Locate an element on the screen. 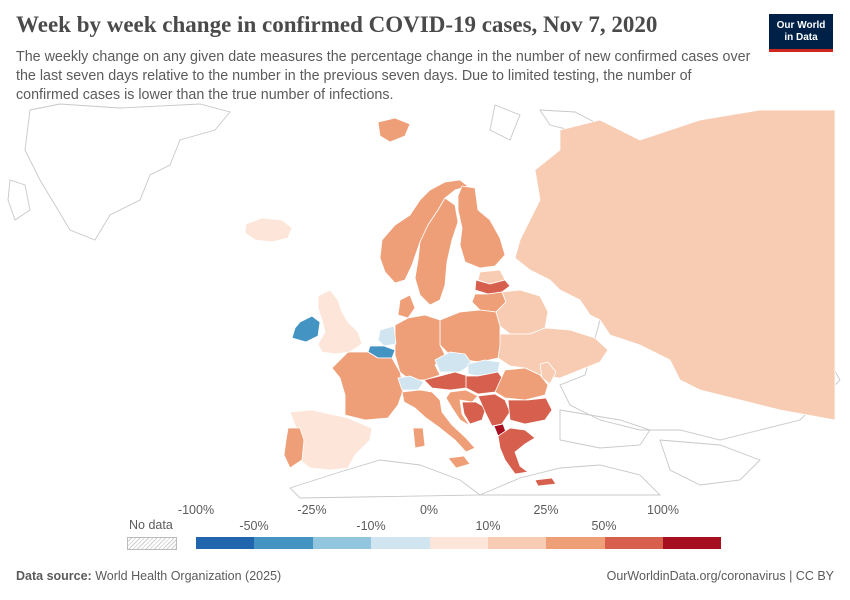  legend-tick-neg10: -10% is located at coordinates (371, 526).